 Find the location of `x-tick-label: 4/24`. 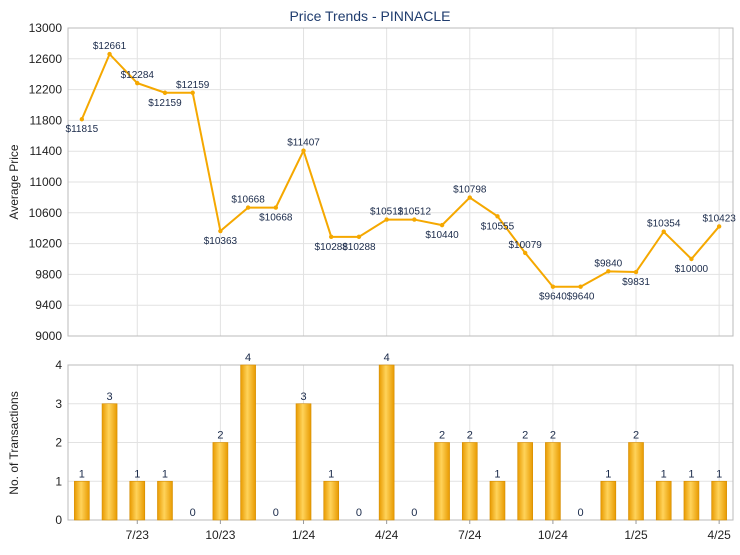

x-tick-label: 4/24 is located at coordinates (387, 535).